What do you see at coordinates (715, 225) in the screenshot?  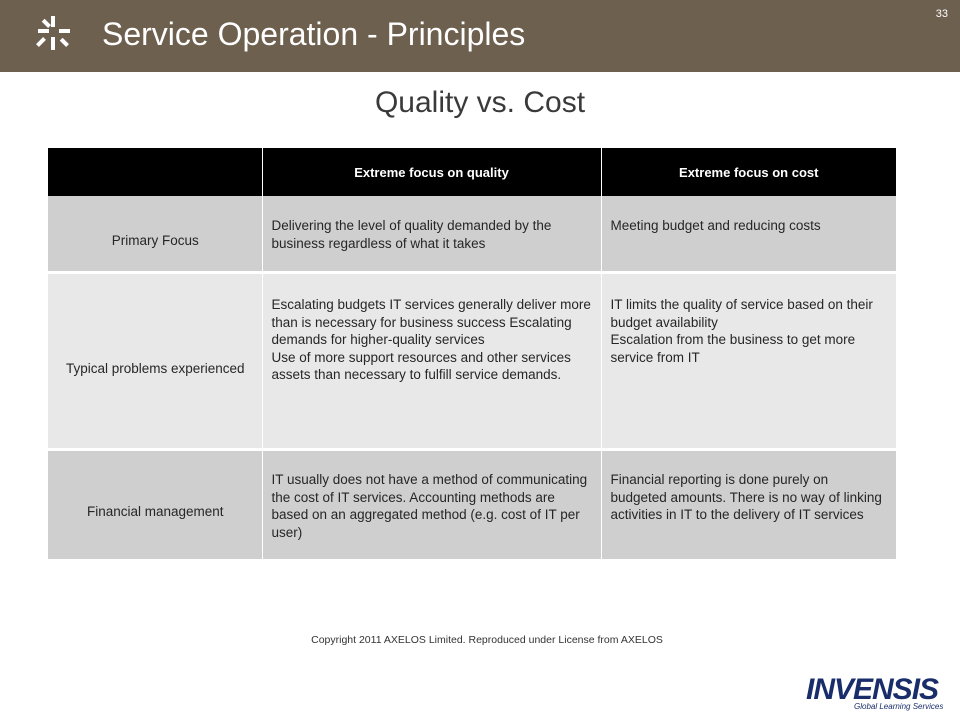 I see `cell-text: Meeting budget and reducing costs` at bounding box center [715, 225].